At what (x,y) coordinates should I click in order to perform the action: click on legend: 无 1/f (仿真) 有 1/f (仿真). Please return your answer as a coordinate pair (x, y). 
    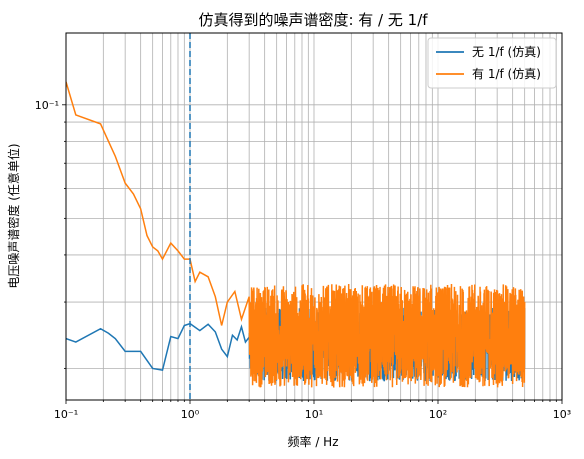
    Looking at the image, I should click on (492, 63).